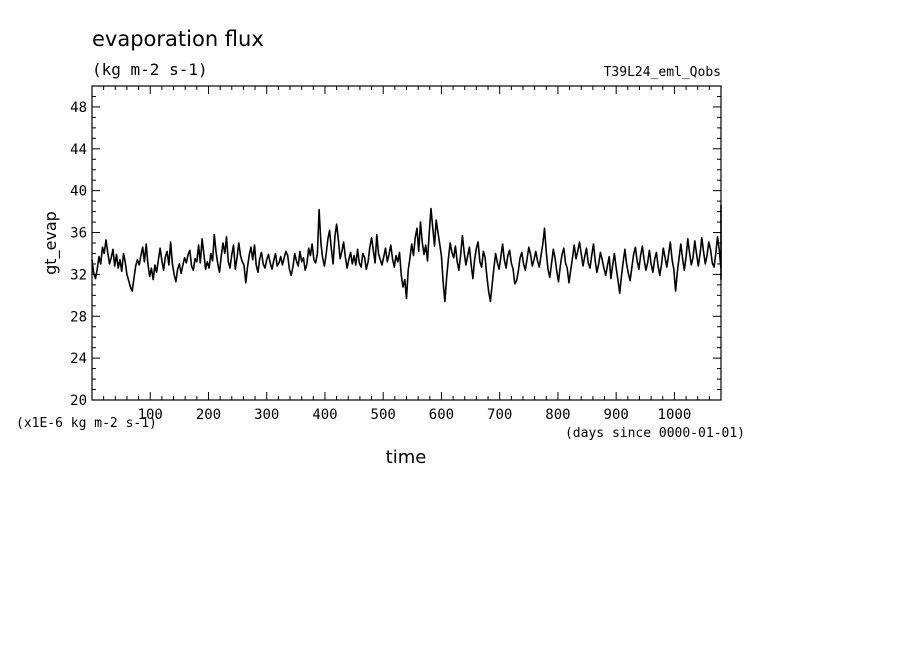 The image size is (904, 654). What do you see at coordinates (499, 415) in the screenshot?
I see `x-tick-label: 700` at bounding box center [499, 415].